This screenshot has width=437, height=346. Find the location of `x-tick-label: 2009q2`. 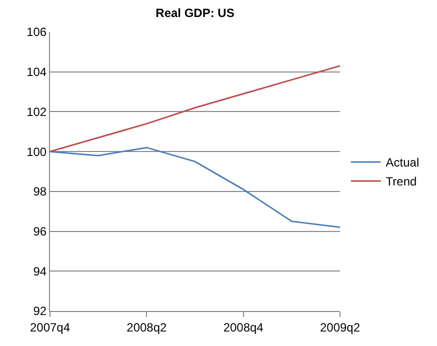

x-tick-label: 2009q2 is located at coordinates (340, 327).